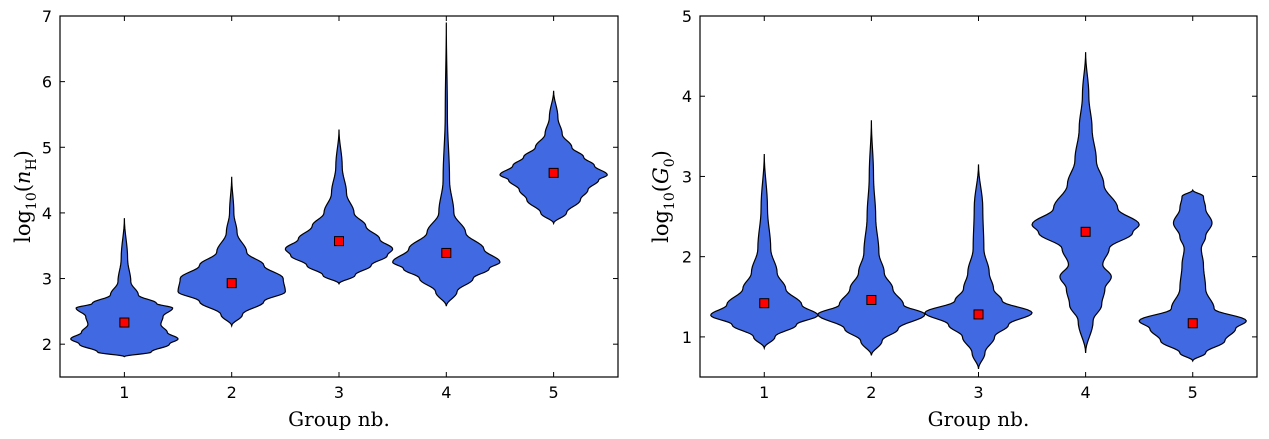 The height and width of the screenshot is (439, 1269). What do you see at coordinates (670, 162) in the screenshot?
I see `y-axis-title-part: 0` at bounding box center [670, 162].